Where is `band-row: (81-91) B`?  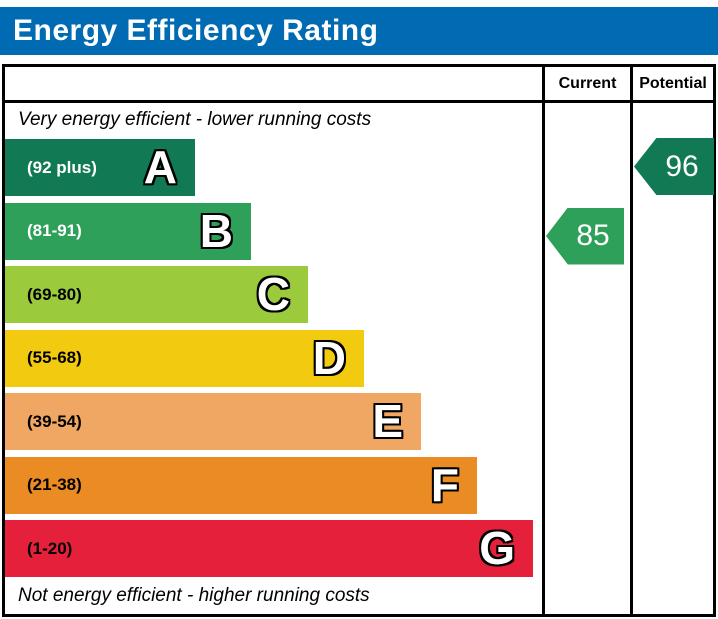
band-row: (81-91) B is located at coordinates (128, 231).